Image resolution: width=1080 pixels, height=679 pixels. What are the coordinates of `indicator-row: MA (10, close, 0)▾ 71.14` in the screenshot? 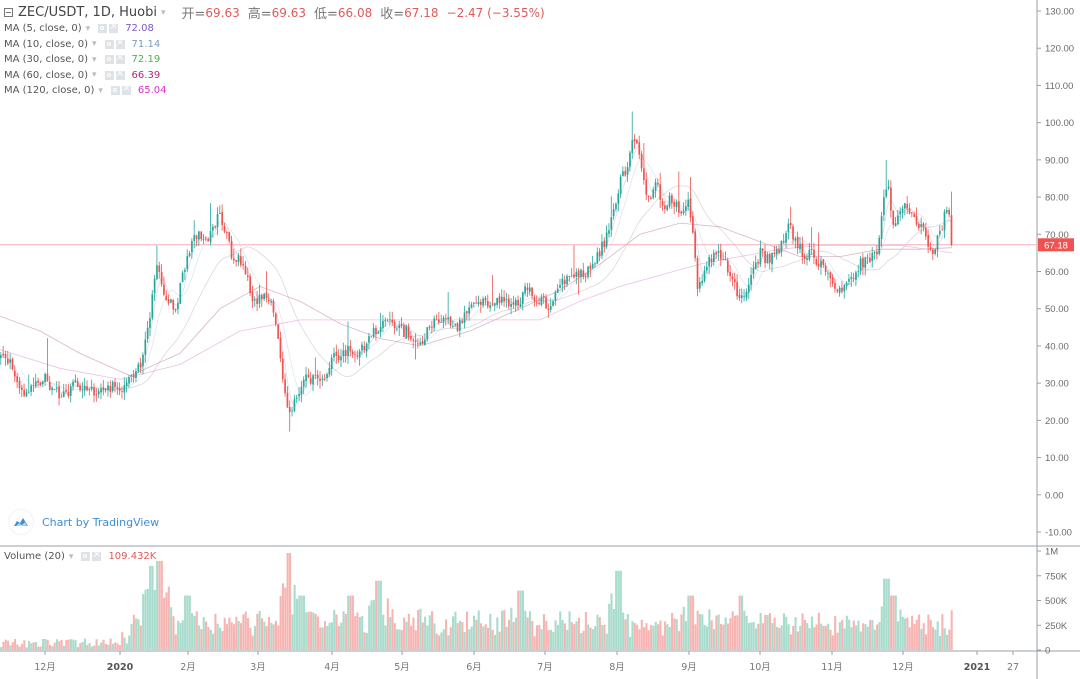 It's located at (274, 45).